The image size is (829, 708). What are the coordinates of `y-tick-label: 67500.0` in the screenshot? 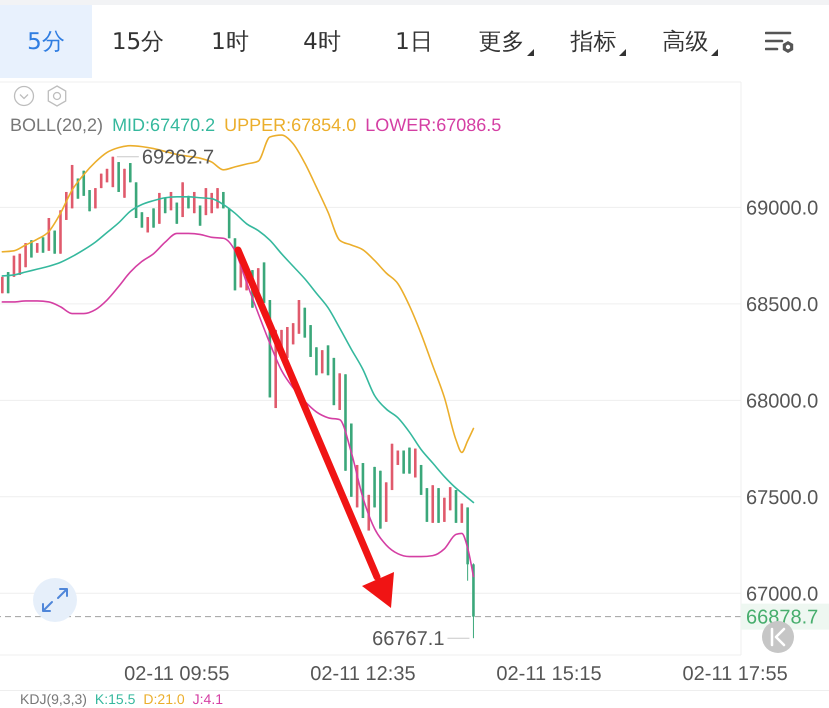 It's located at (782, 497).